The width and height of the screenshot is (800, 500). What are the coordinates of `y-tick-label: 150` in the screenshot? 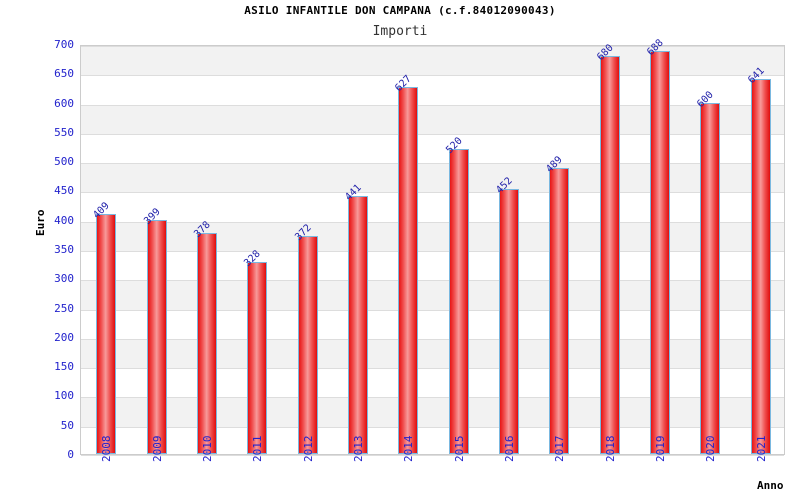 It's located at (64, 367).